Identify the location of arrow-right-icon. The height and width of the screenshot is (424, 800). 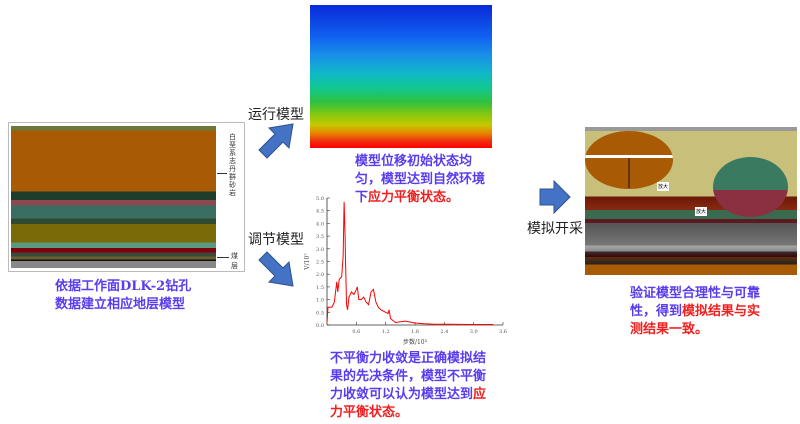
(555, 197).